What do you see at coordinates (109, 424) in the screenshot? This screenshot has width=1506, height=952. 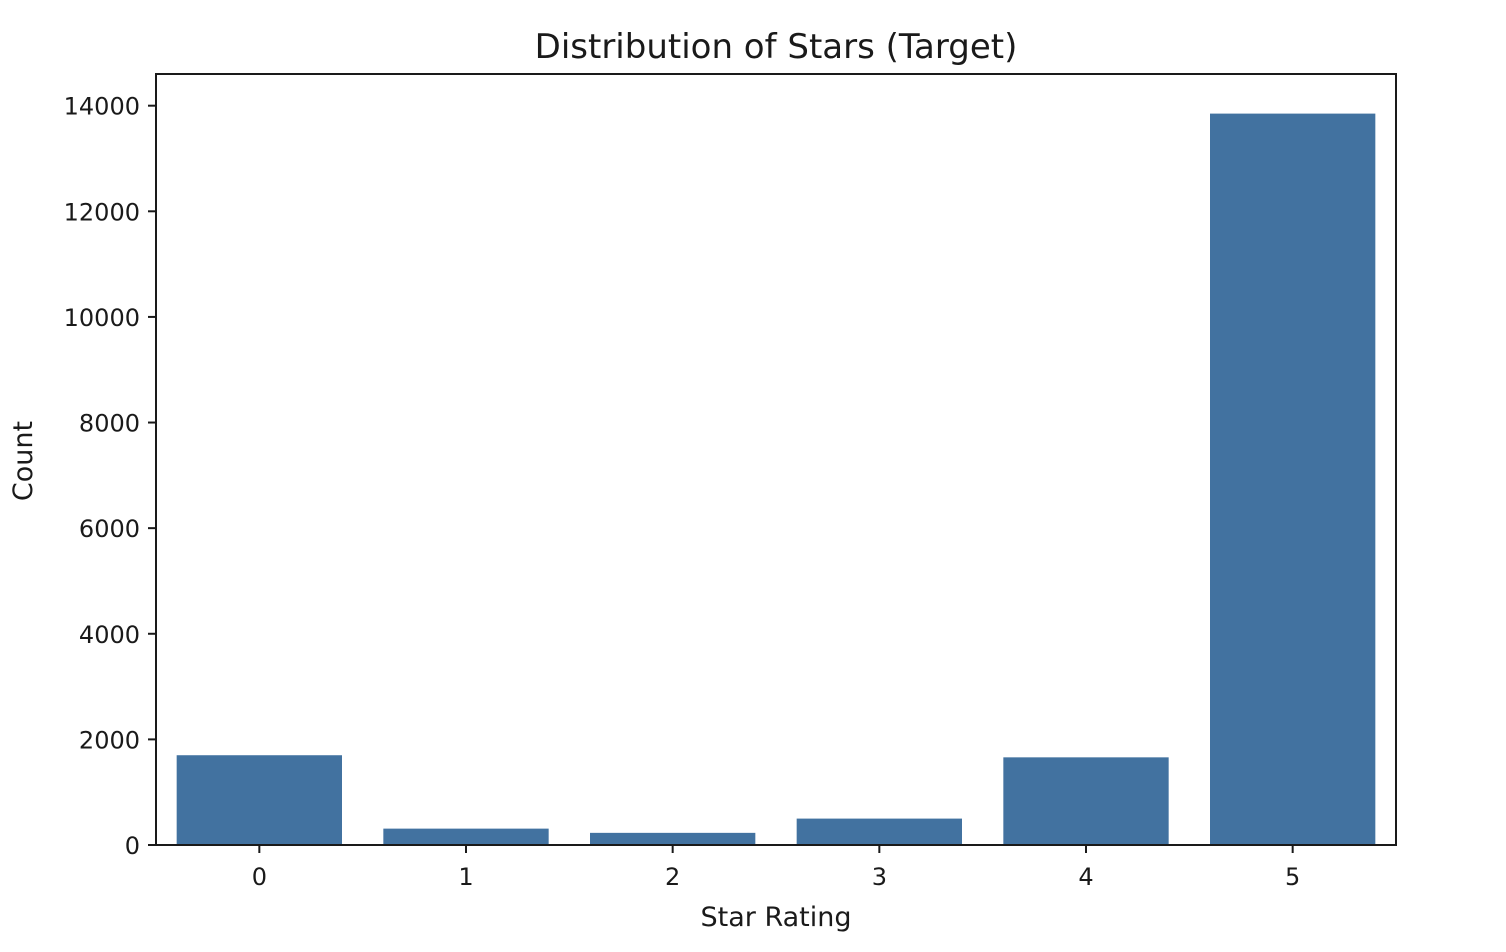 I see `y-tick-label: 8000` at bounding box center [109, 424].